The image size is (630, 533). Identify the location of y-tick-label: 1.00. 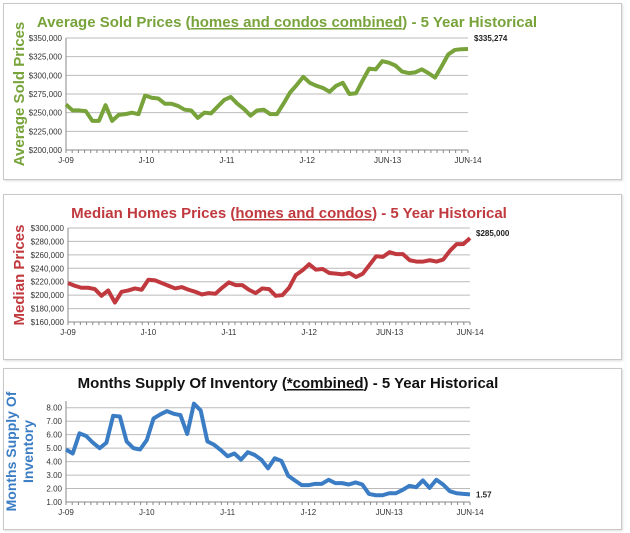
(54, 502).